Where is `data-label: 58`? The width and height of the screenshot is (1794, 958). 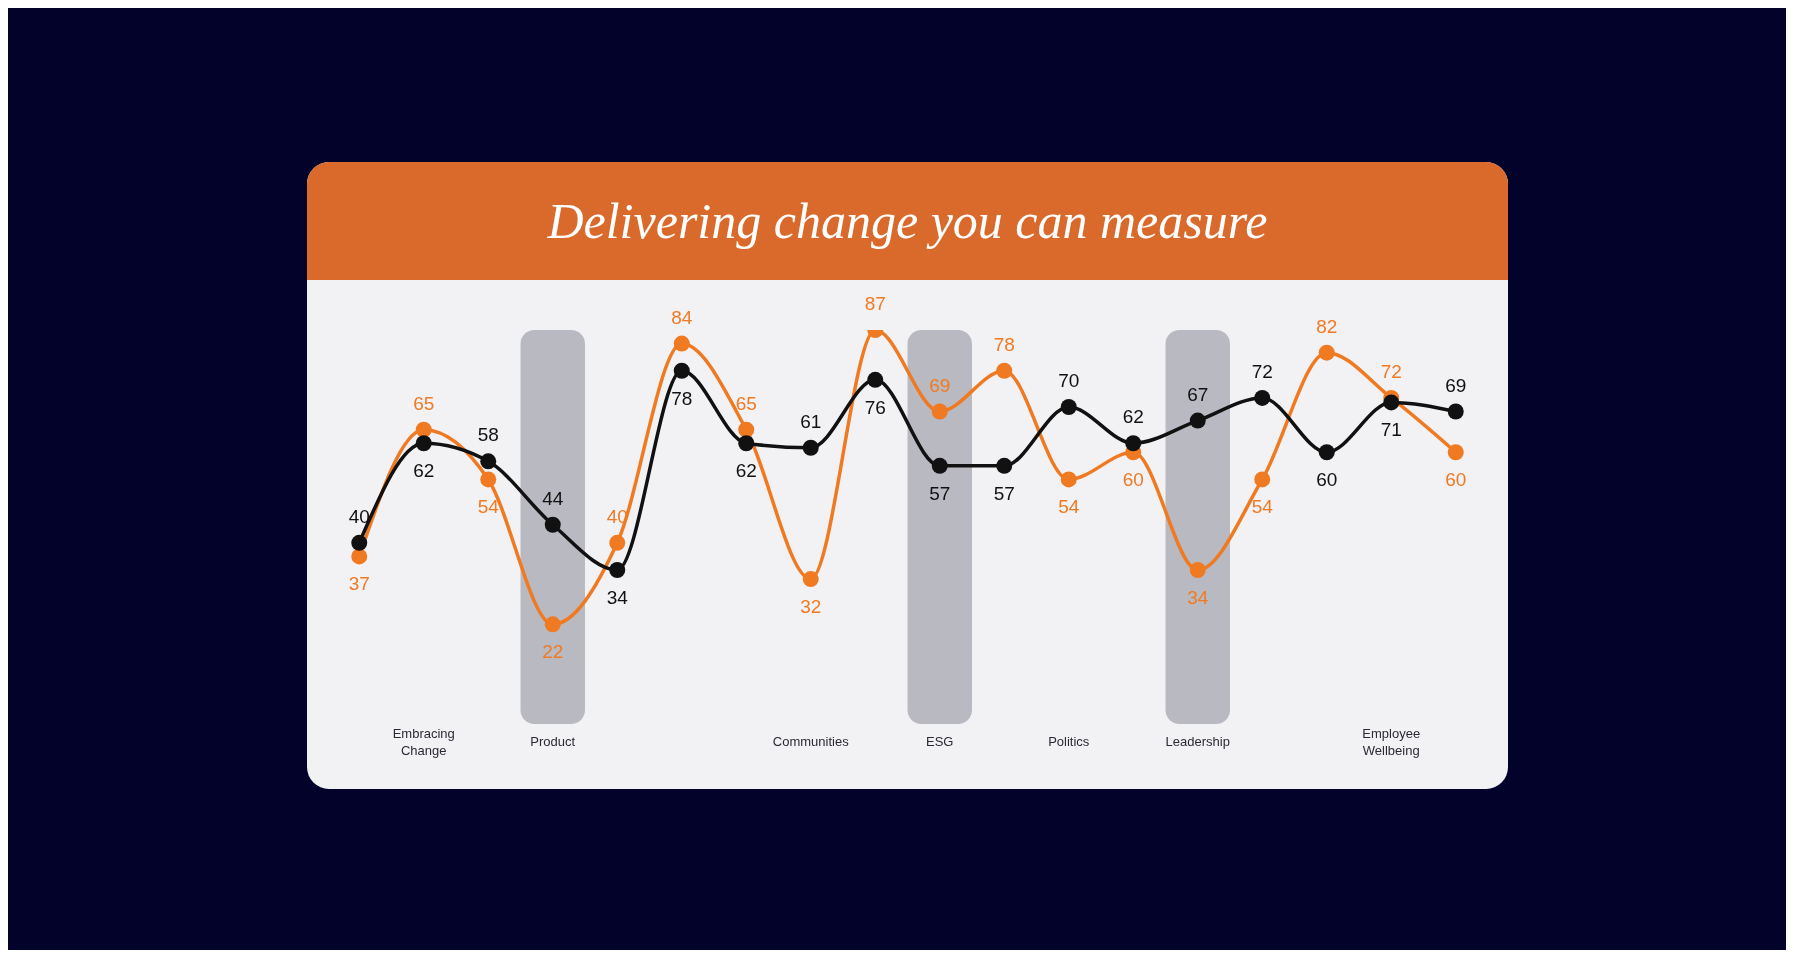 data-label: 58 is located at coordinates (488, 435).